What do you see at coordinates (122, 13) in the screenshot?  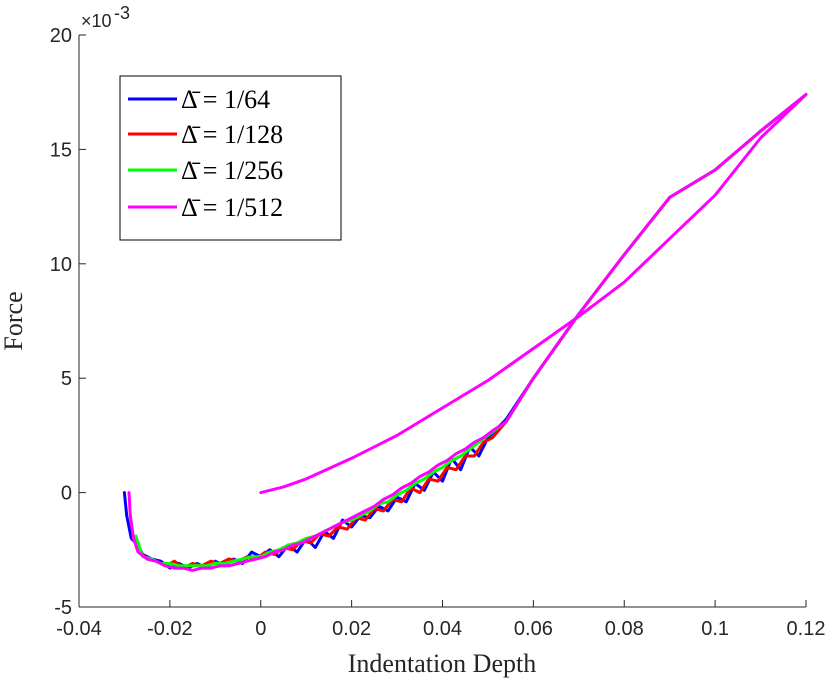 I see `y-exponent-power: -3` at bounding box center [122, 13].